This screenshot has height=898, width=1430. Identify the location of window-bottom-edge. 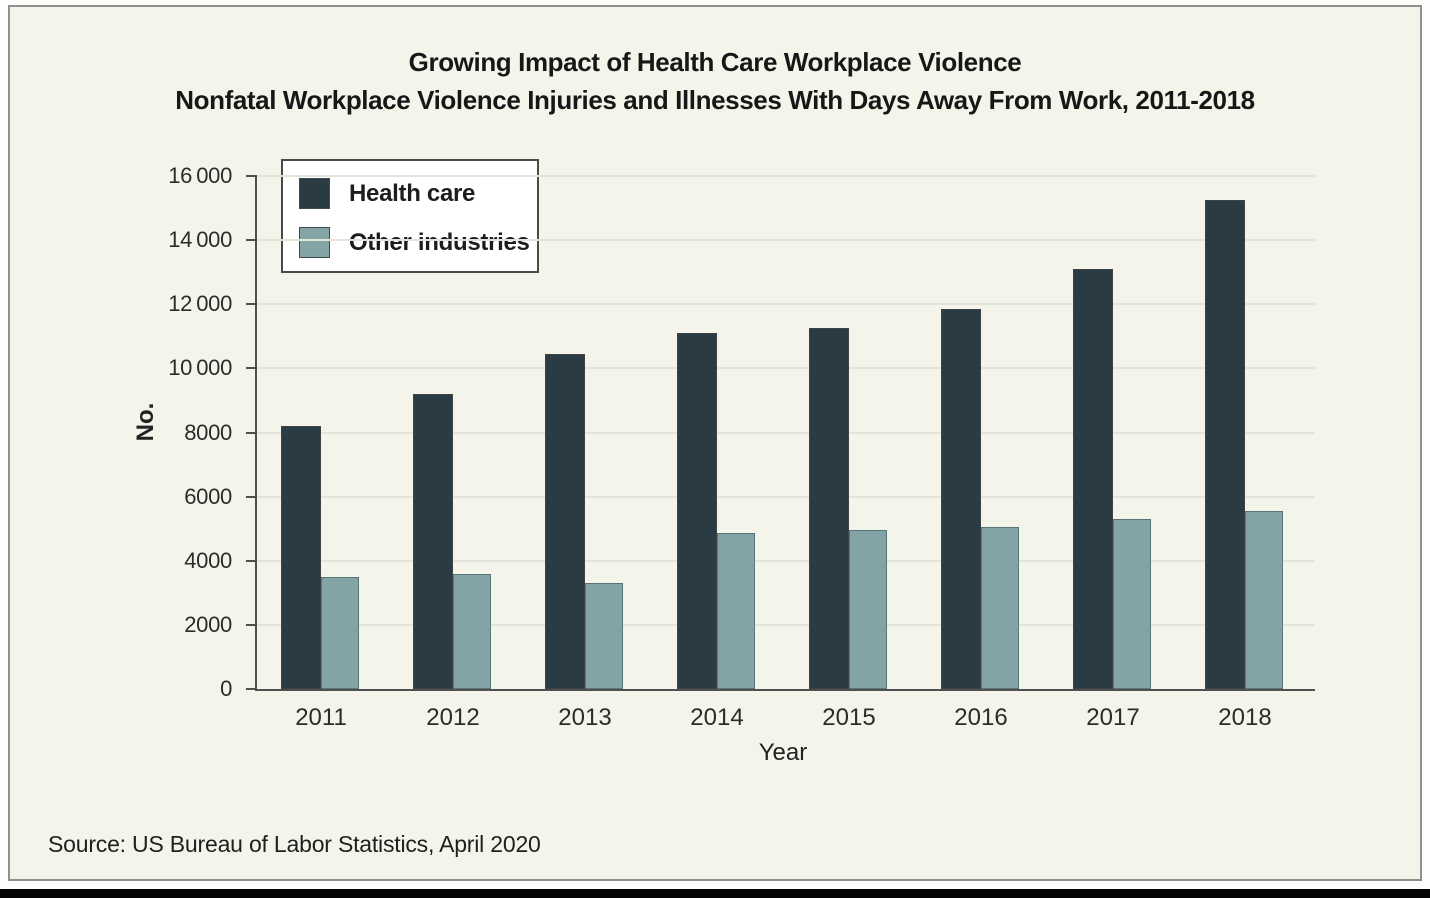
(715, 893).